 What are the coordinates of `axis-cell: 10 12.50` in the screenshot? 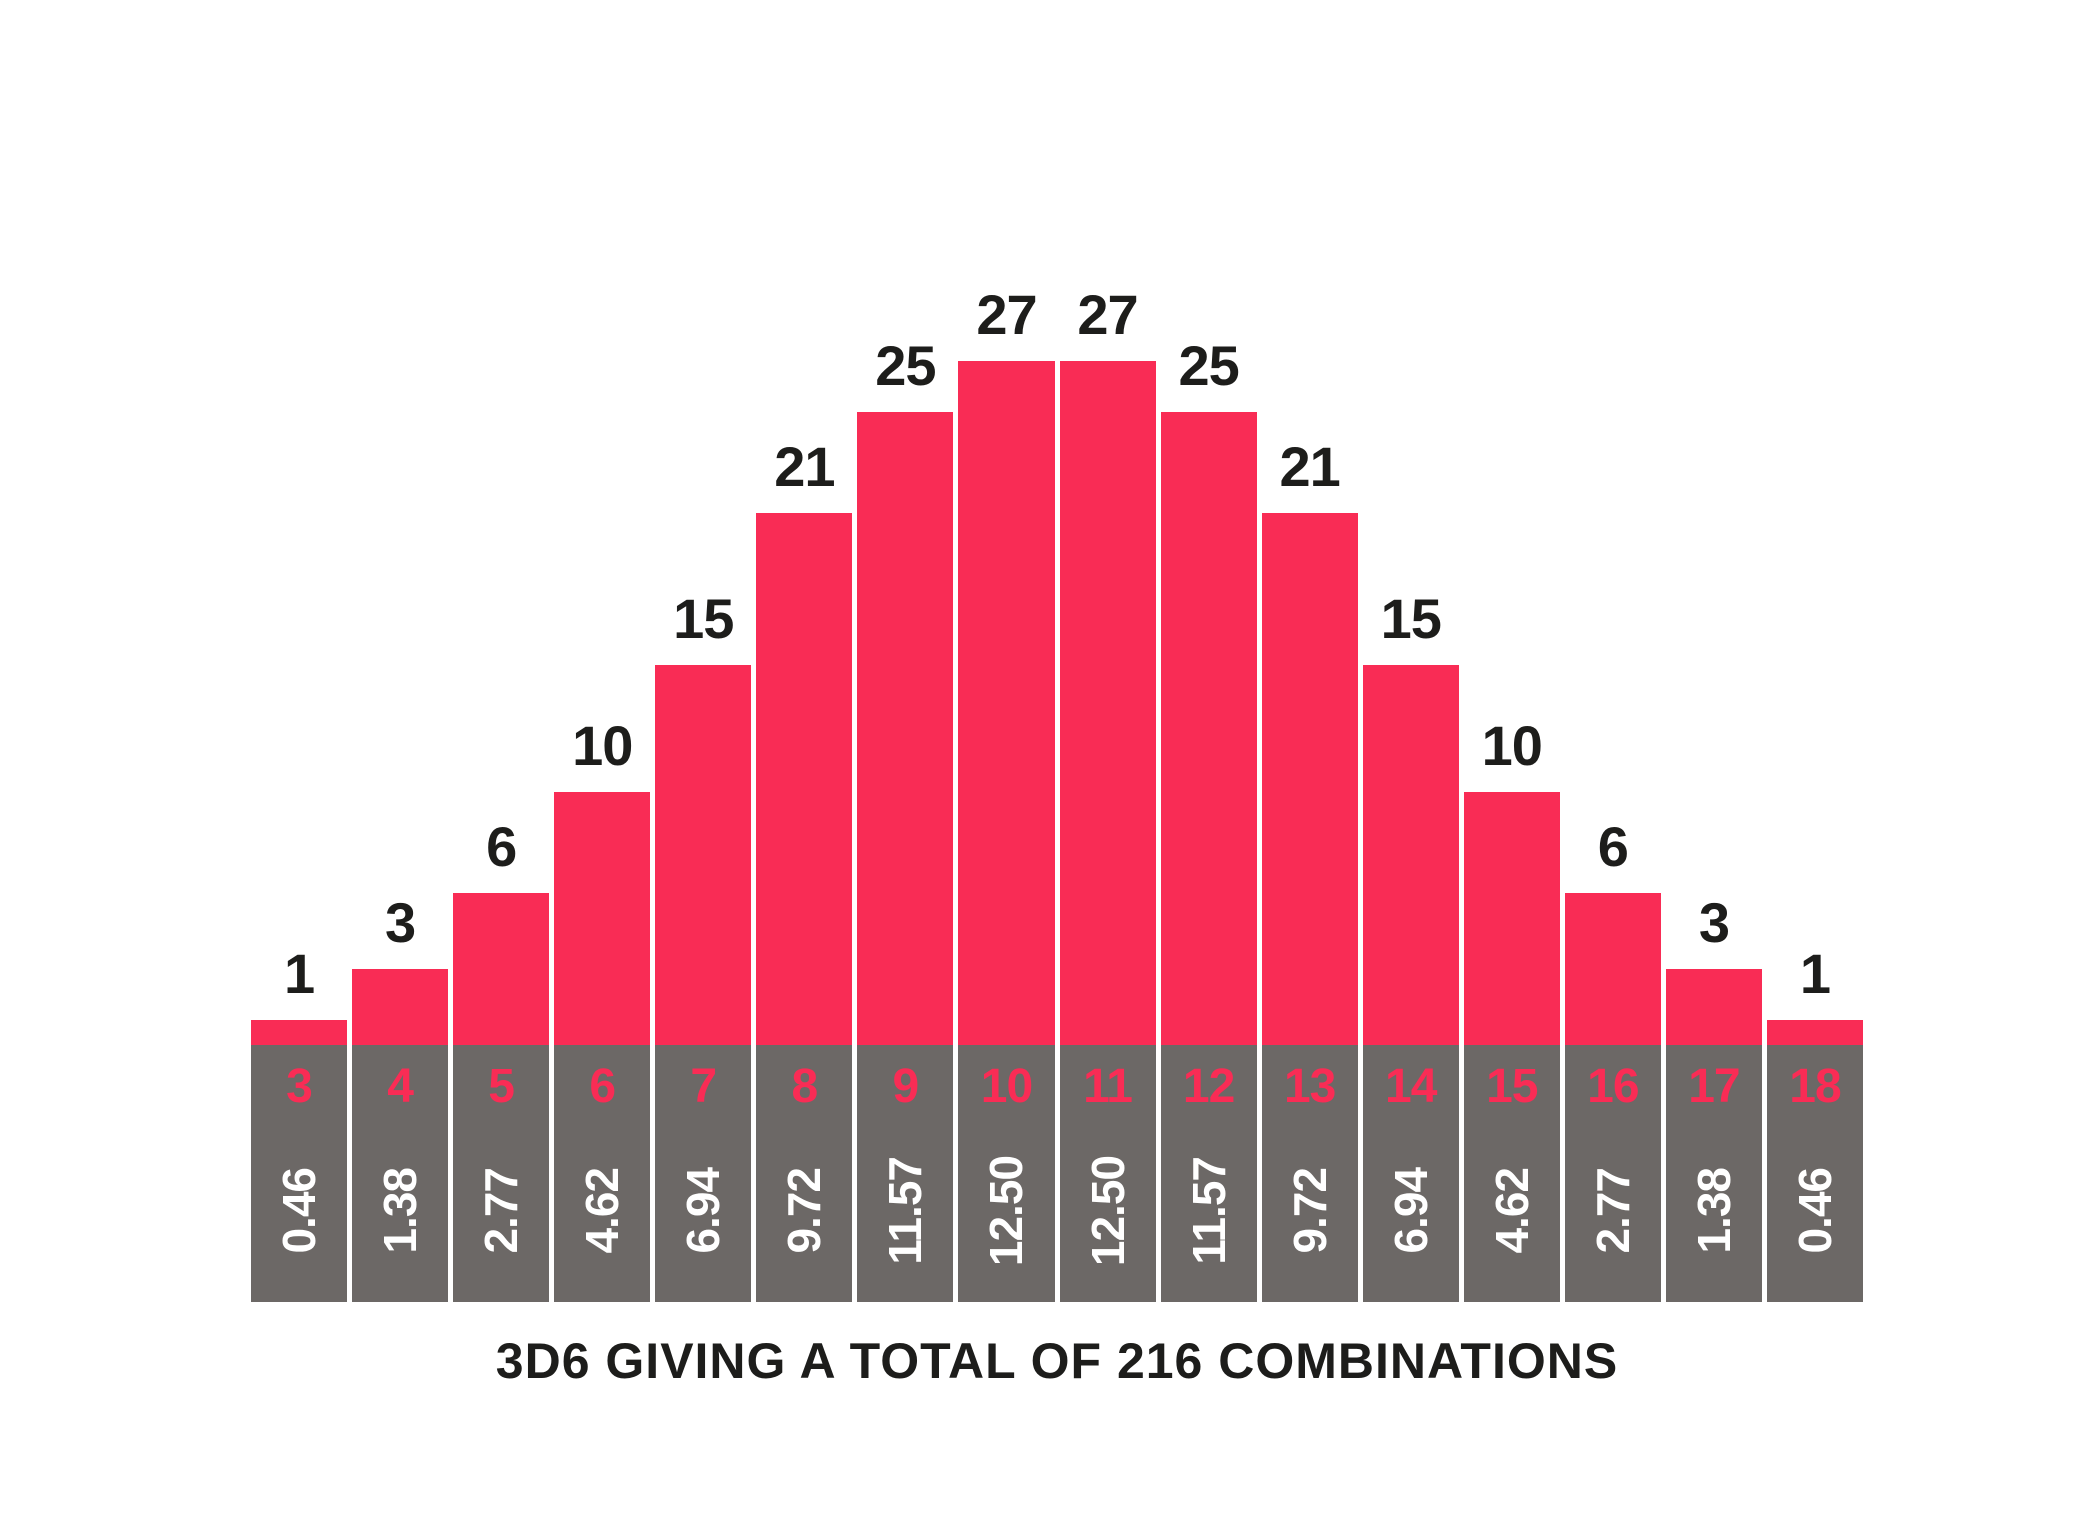 It's located at (1006, 1173).